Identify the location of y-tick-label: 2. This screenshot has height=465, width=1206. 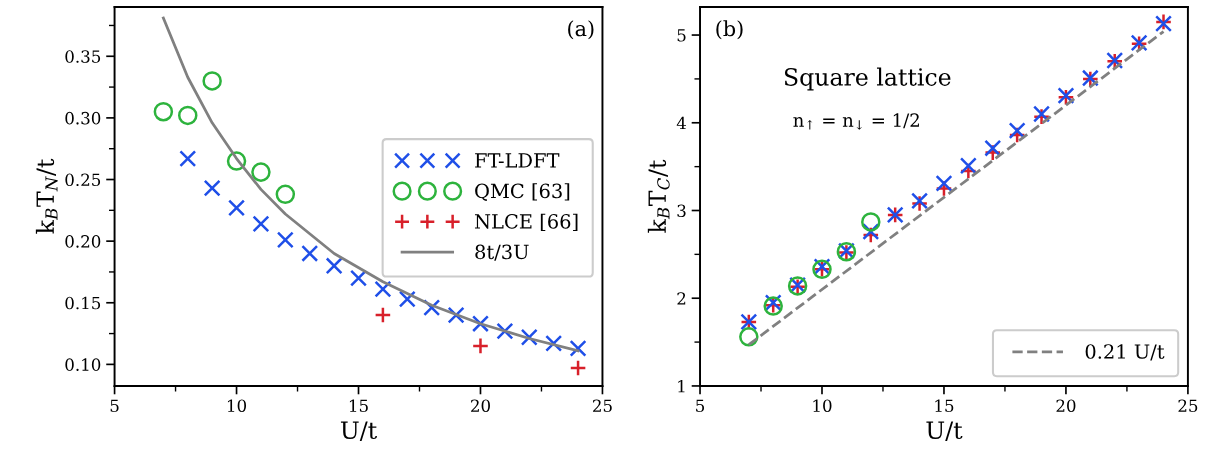
(681, 298).